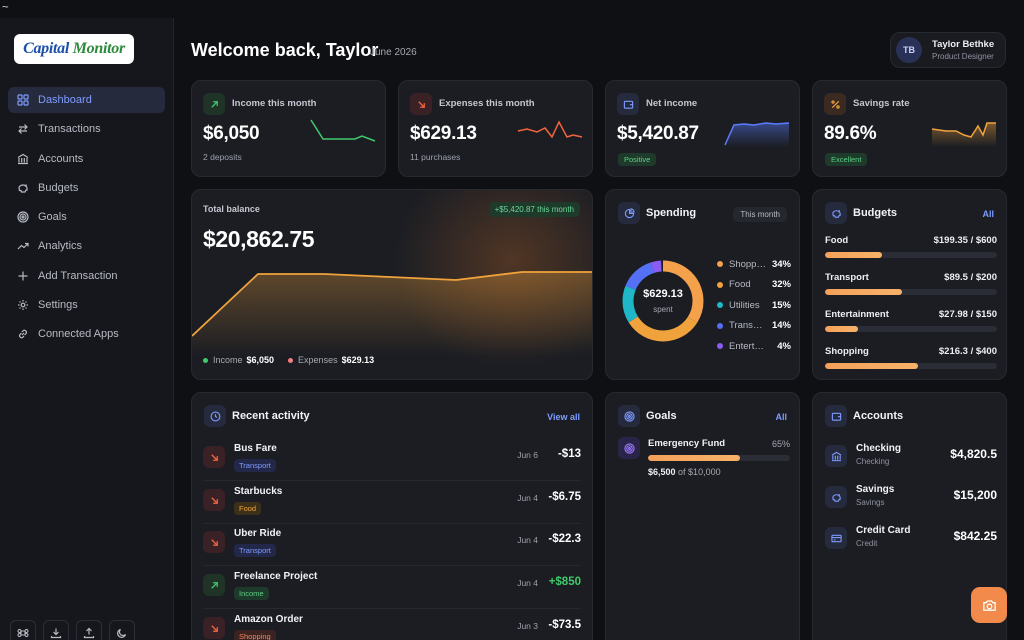 The width and height of the screenshot is (1024, 640). Describe the element at coordinates (527, 455) in the screenshot. I see `transaction-date: Jun 6` at that location.